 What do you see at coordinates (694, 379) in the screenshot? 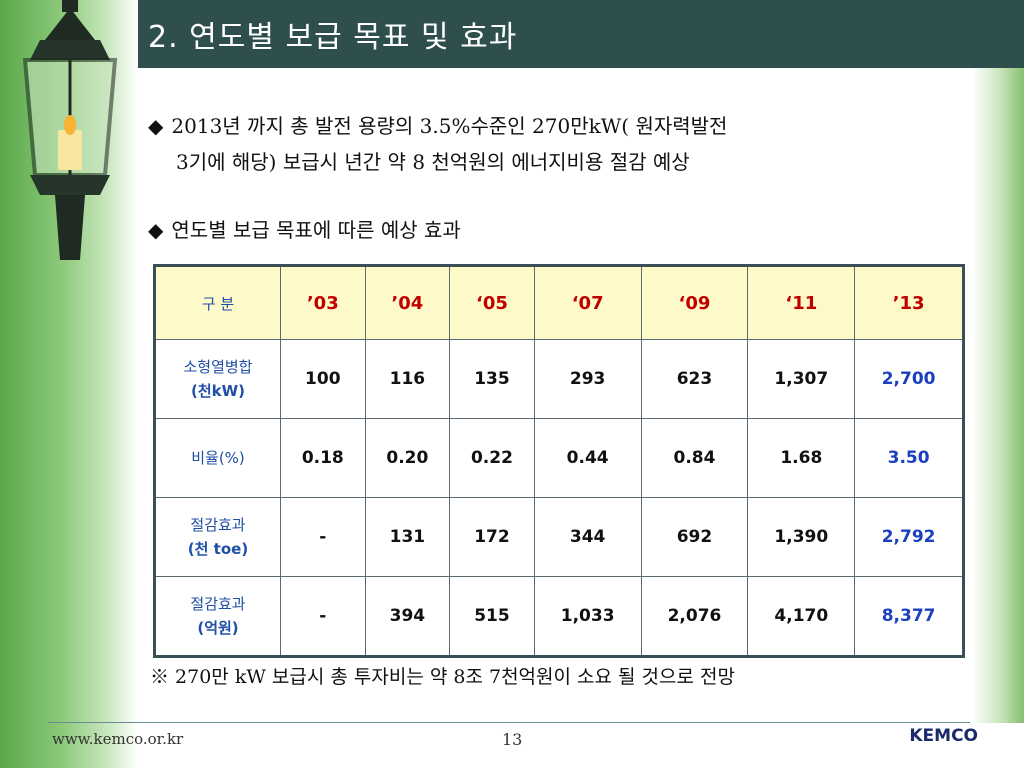
I see `table-cell: 623` at bounding box center [694, 379].